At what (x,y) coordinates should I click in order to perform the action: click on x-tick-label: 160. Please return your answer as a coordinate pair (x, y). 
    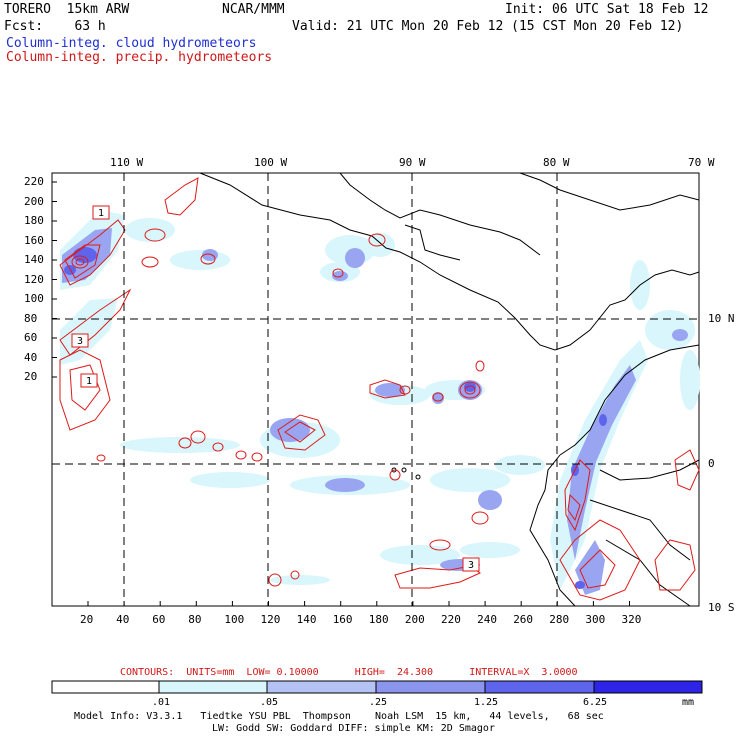
    Looking at the image, I should click on (342, 619).